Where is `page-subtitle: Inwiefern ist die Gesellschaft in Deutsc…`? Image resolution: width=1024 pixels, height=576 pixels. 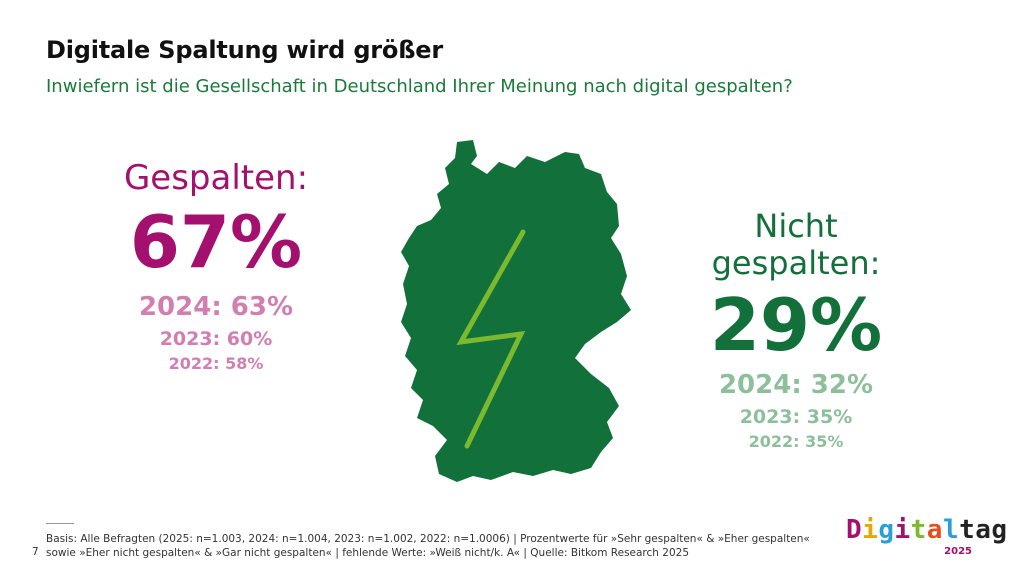 page-subtitle: Inwiefern ist die Gesellschaft in Deutsc… is located at coordinates (419, 86).